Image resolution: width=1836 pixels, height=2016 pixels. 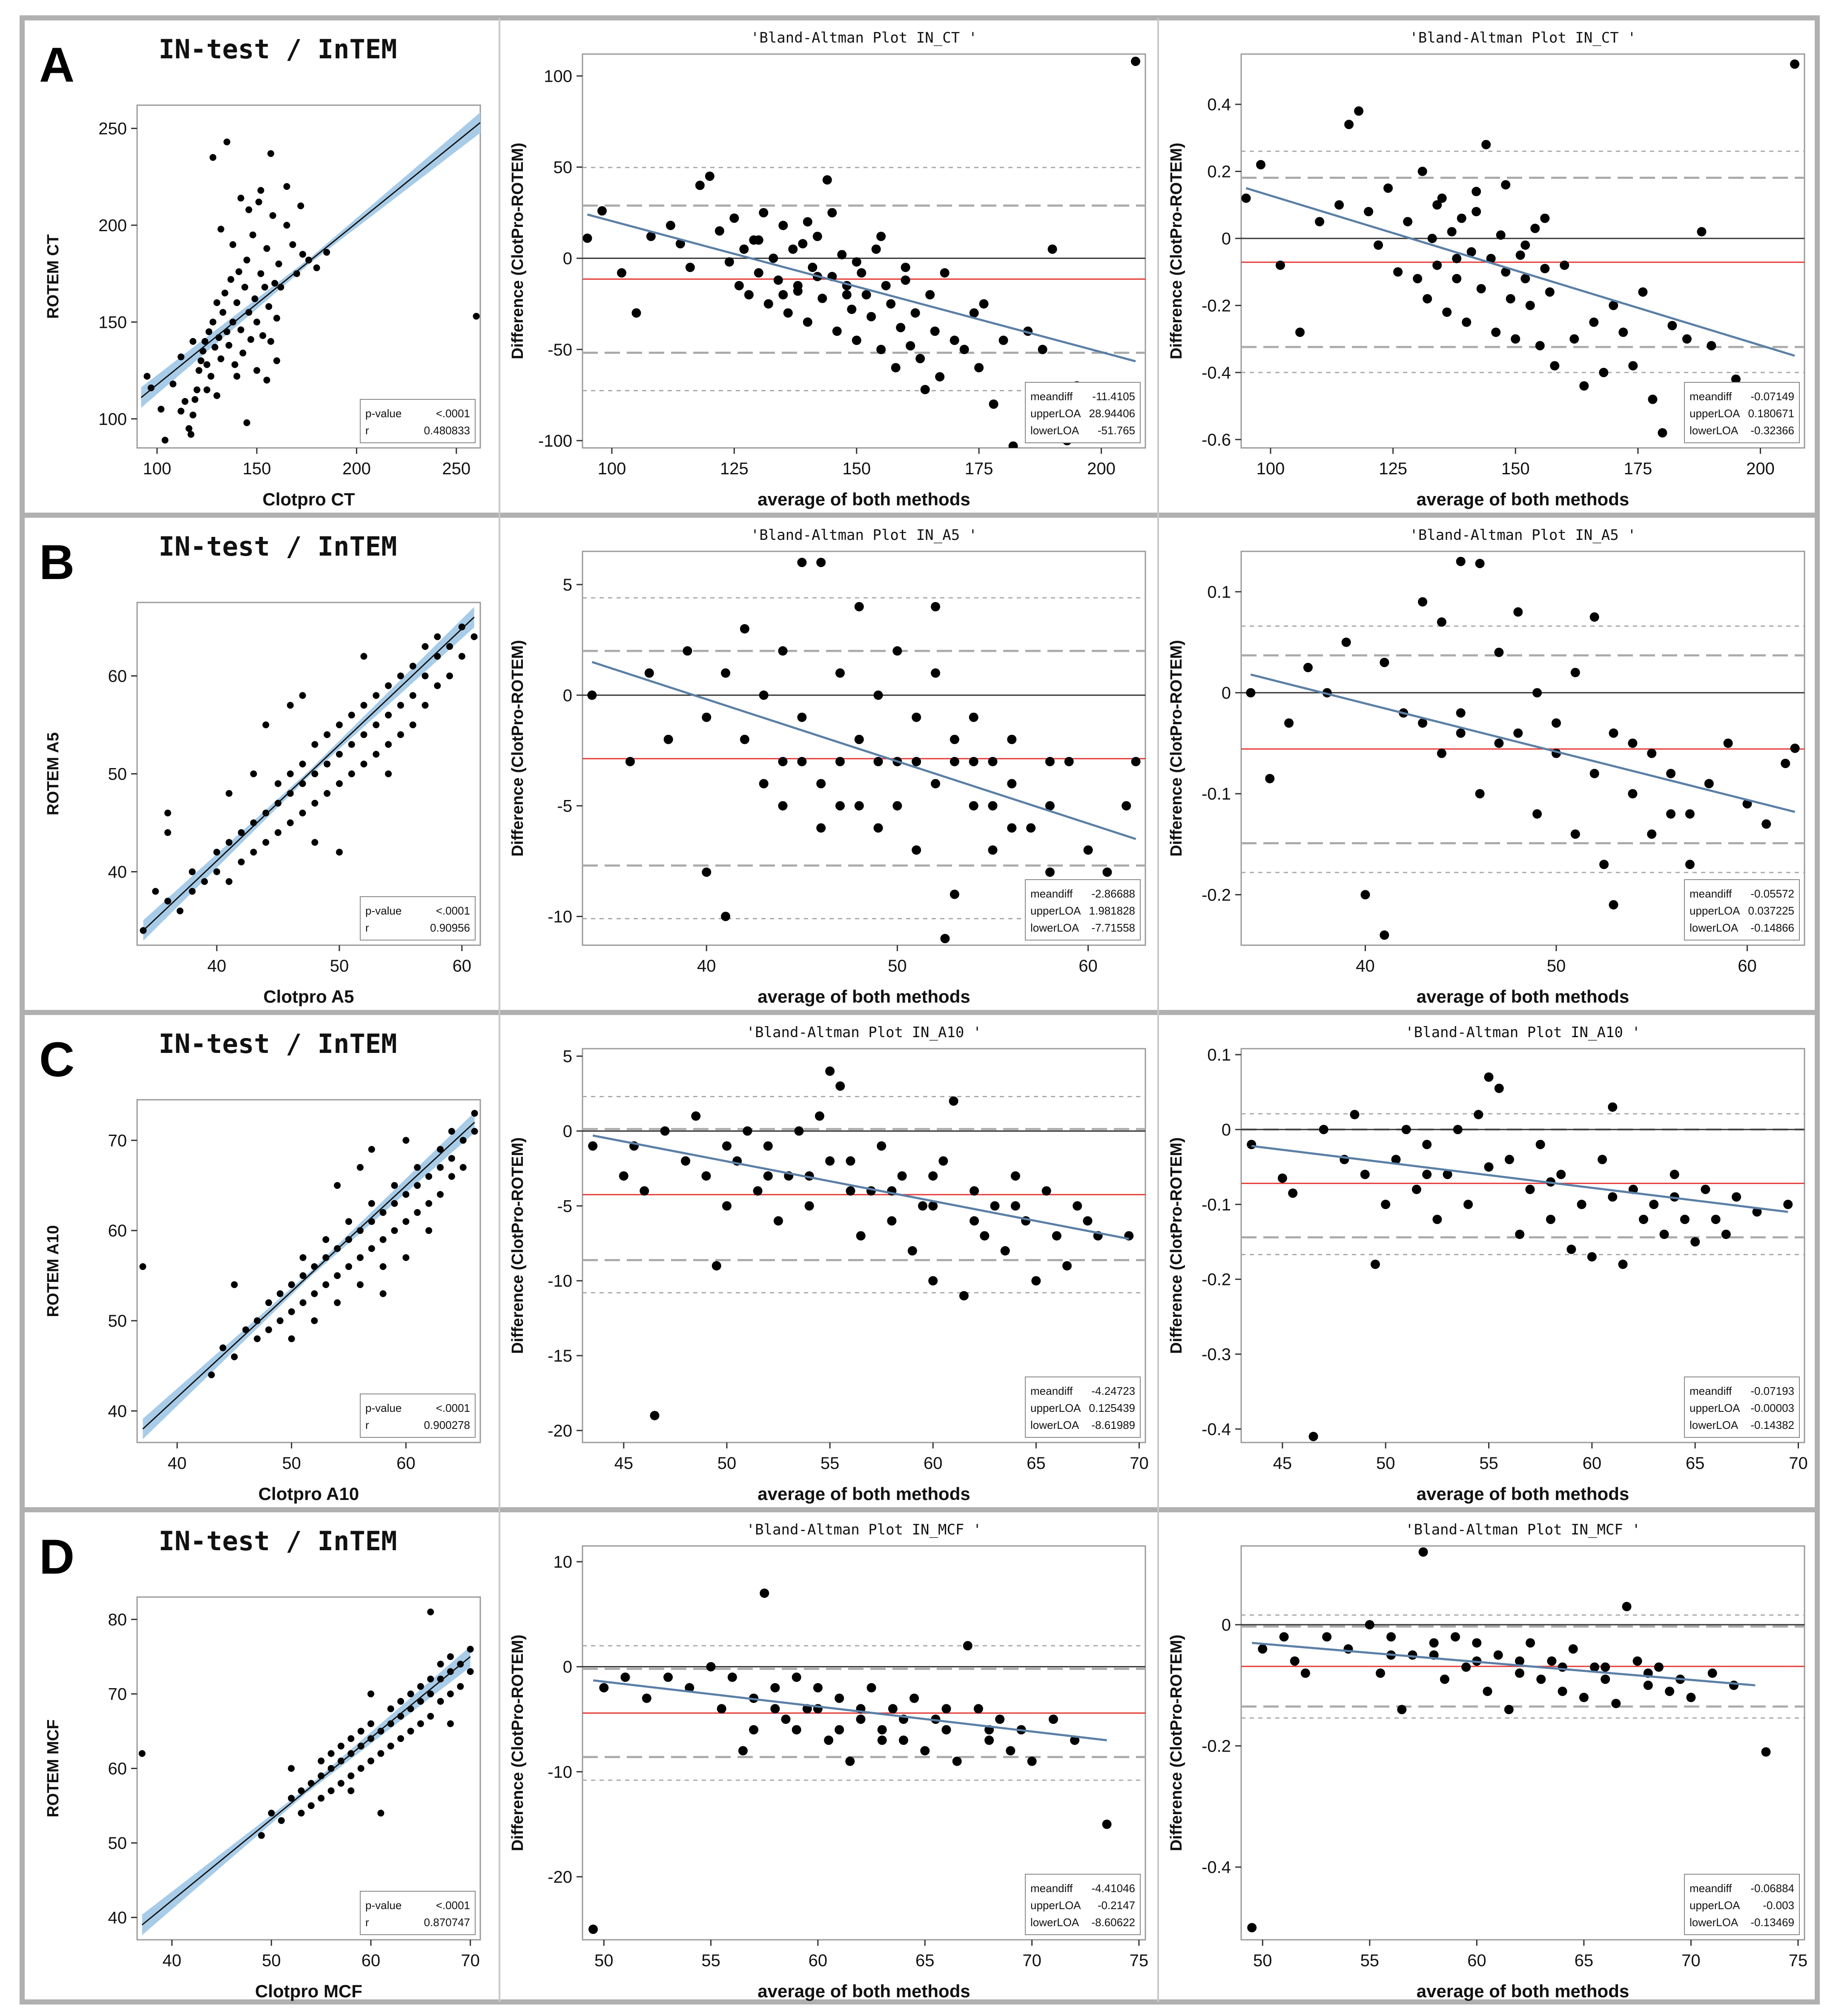 I want to click on x-tick-label: 200, so click(x=356, y=468).